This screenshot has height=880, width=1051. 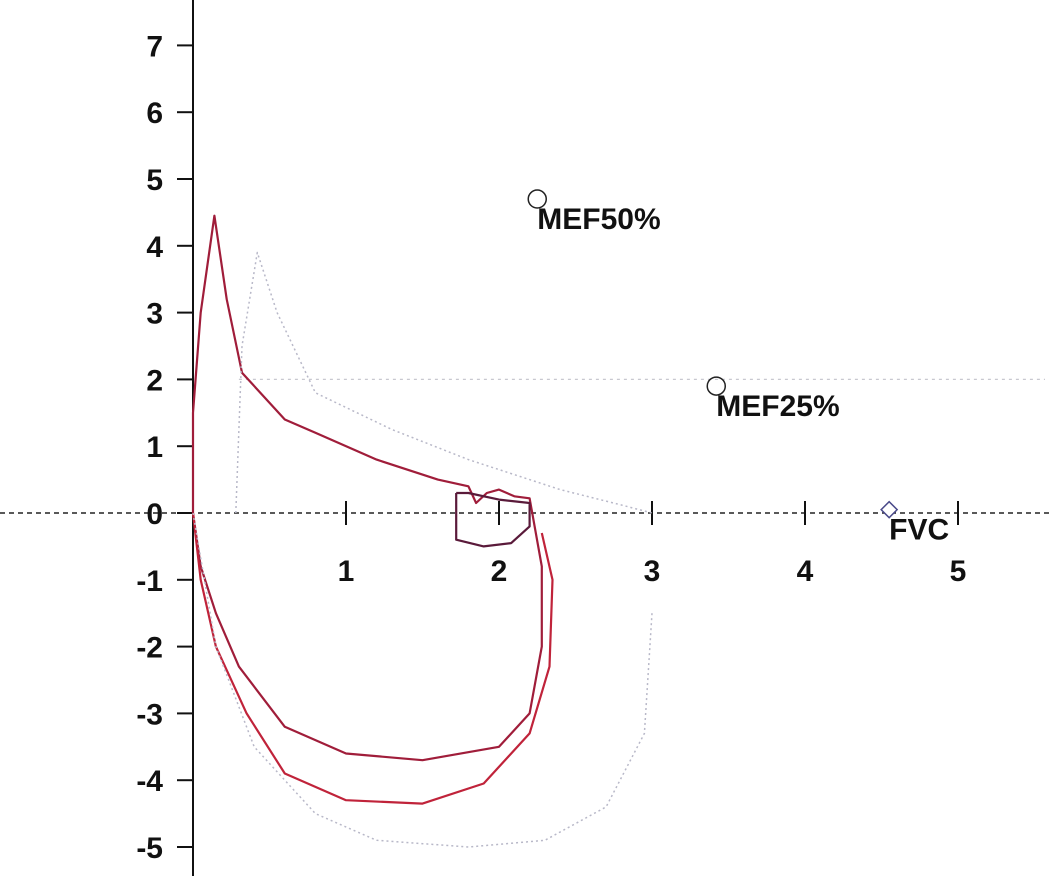 What do you see at coordinates (777, 406) in the screenshot?
I see `annotation-label: MEF25%` at bounding box center [777, 406].